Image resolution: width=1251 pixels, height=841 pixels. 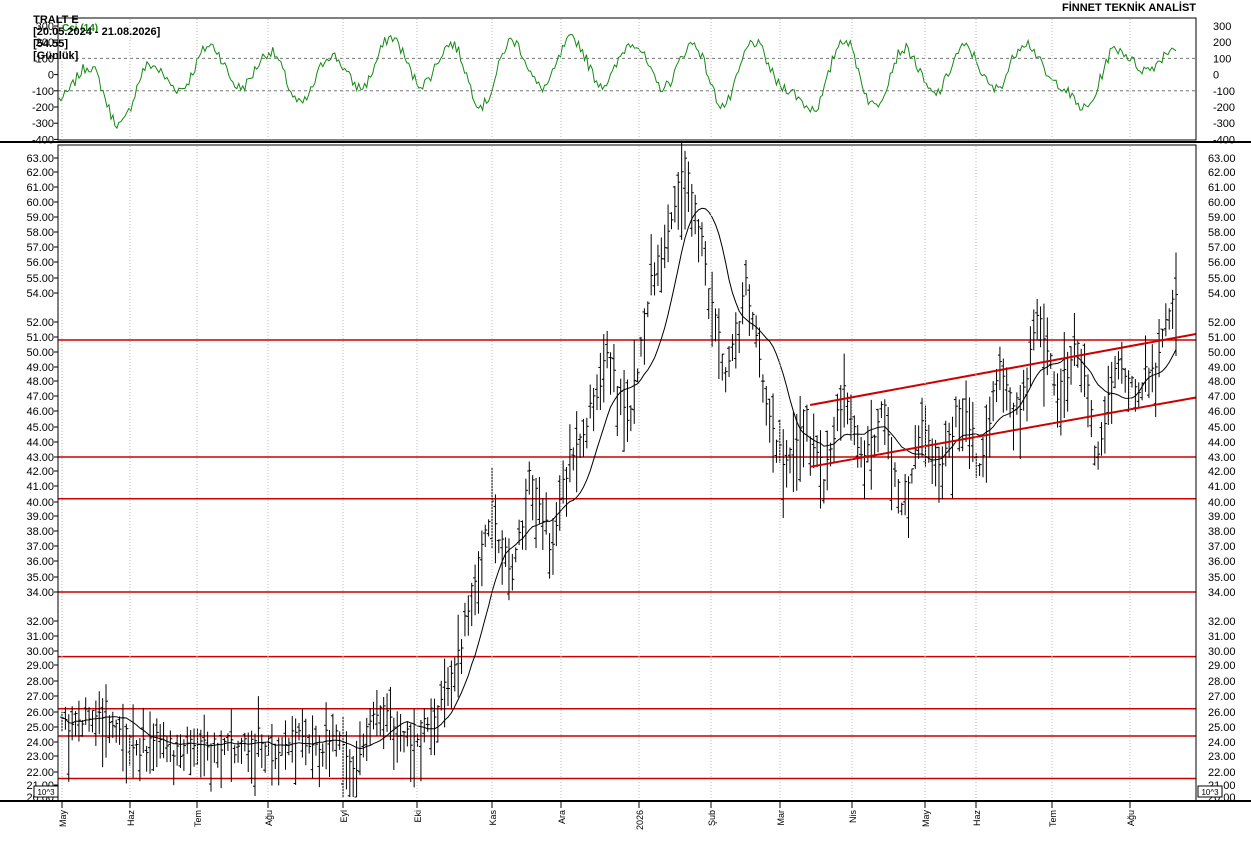 I want to click on cci-y-tick-right: 200, so click(x=1222, y=43).